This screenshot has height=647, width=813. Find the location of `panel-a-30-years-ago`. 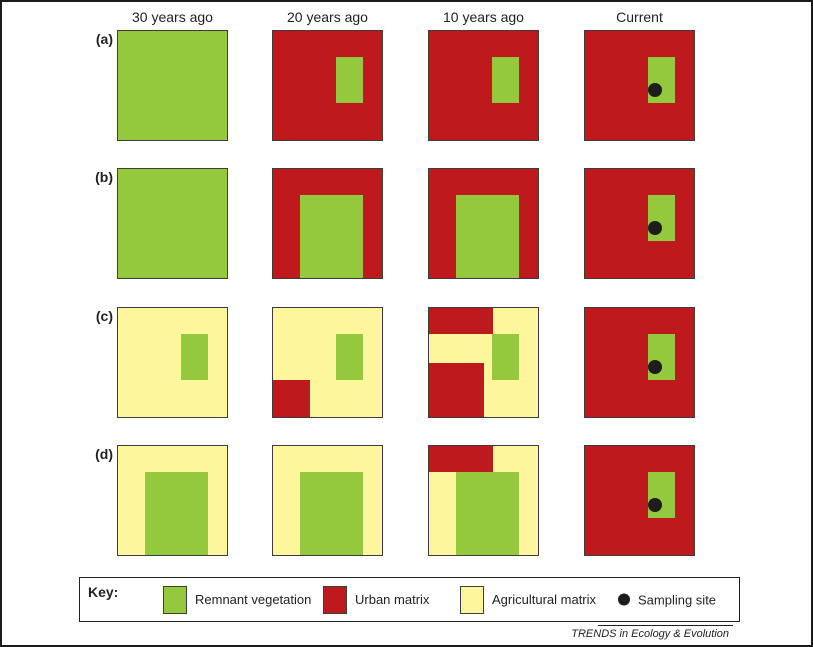

panel-a-30-years-ago is located at coordinates (172, 85).